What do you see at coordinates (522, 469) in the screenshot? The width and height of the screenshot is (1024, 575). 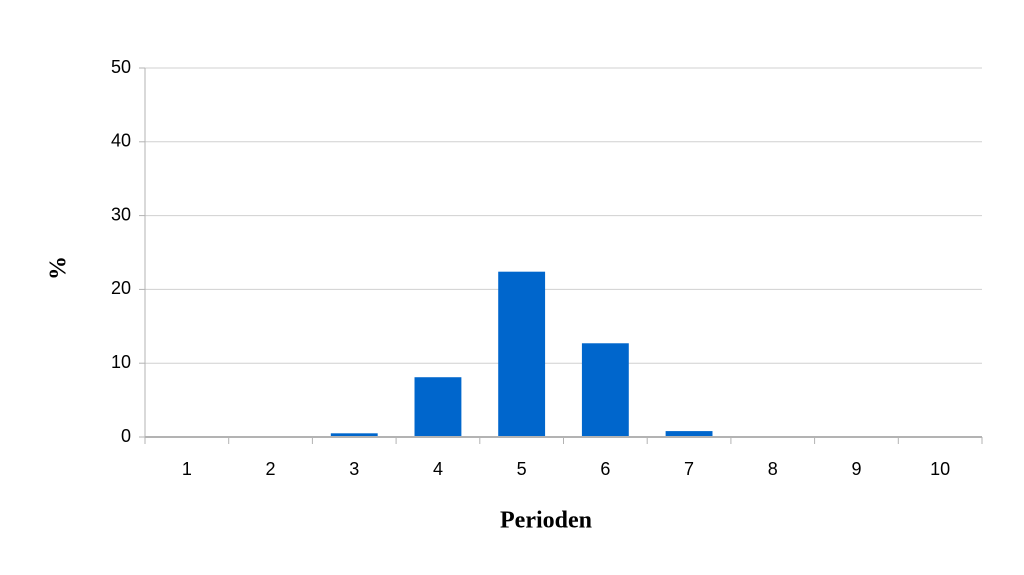 I see `x-tick-label: 5` at bounding box center [522, 469].